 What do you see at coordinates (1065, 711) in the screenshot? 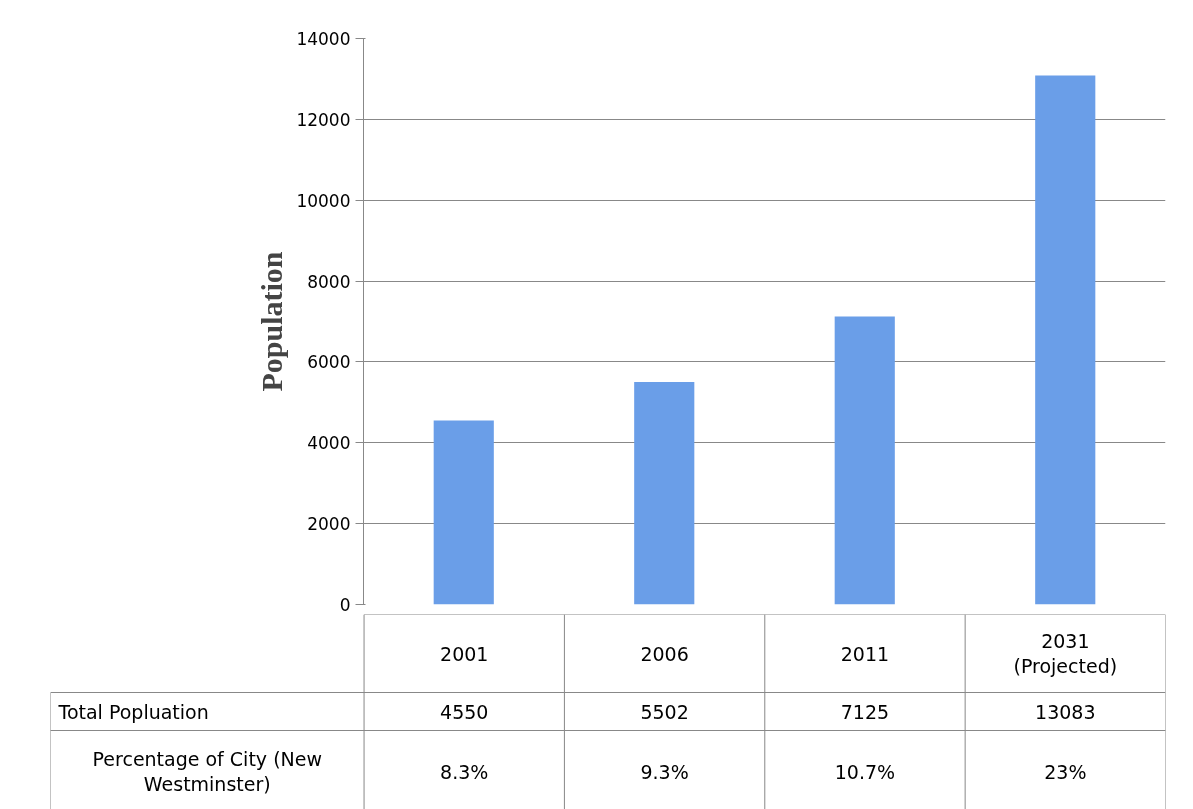
I see `data-label: 13083` at bounding box center [1065, 711].